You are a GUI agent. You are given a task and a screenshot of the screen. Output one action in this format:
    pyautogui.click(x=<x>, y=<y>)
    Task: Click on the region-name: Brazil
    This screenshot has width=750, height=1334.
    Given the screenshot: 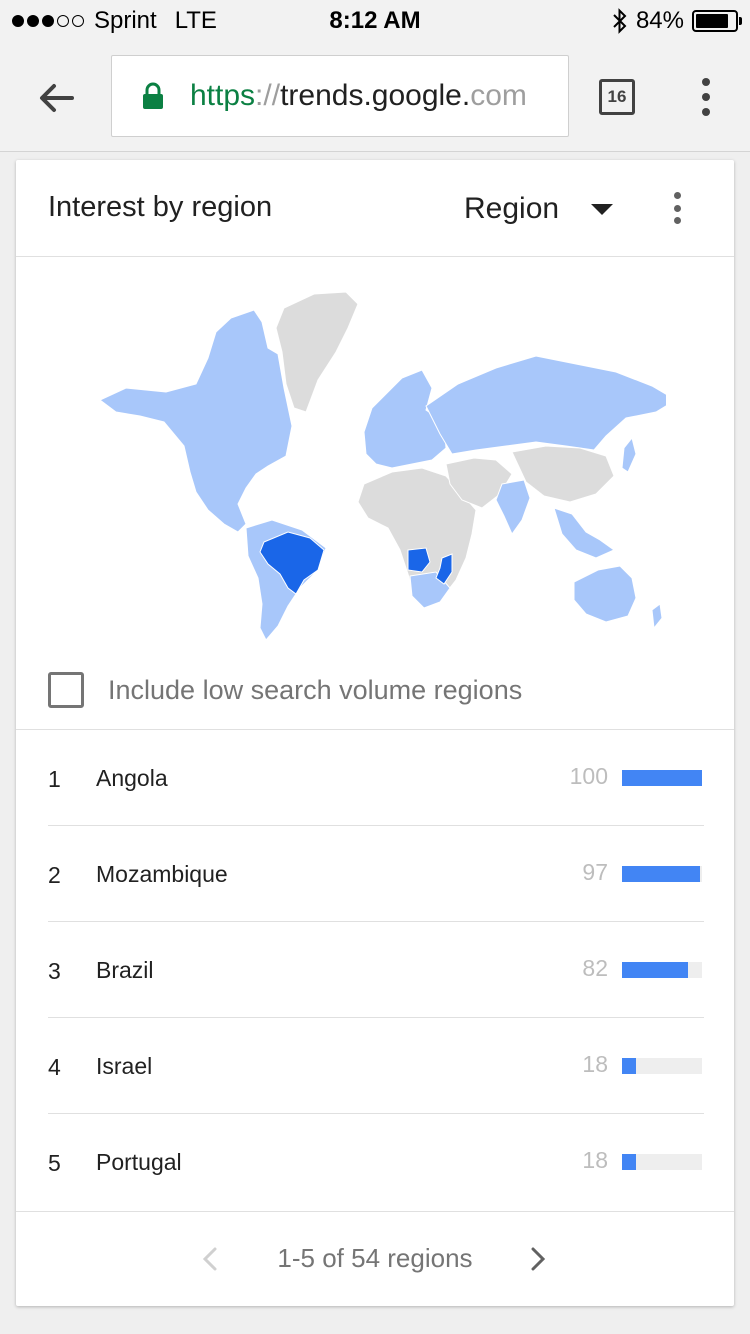 What is the action you would take?
    pyautogui.click(x=125, y=970)
    